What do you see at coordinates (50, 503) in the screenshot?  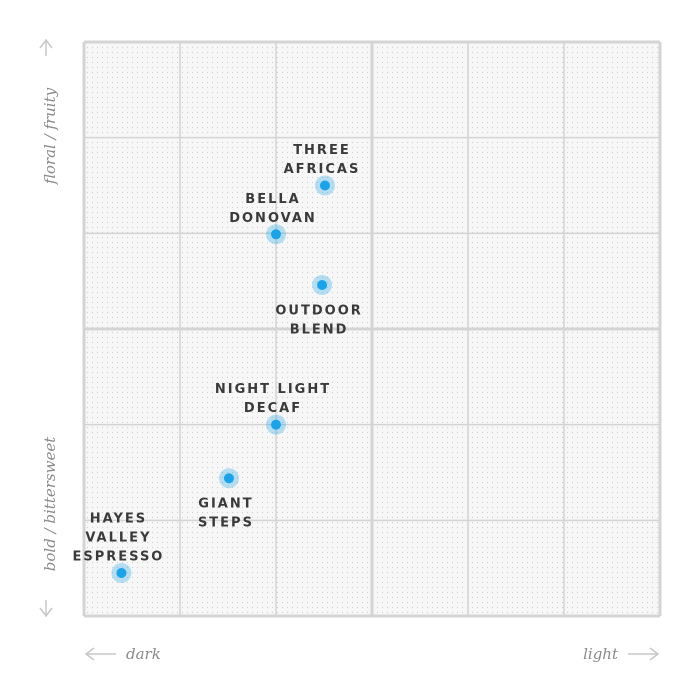 I see `y-label-low: bold / bittersweet` at bounding box center [50, 503].